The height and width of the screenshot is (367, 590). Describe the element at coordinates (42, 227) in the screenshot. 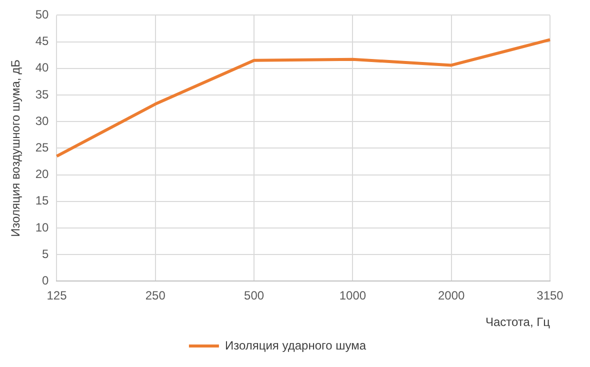

I see `y-tick-label: 10` at that location.